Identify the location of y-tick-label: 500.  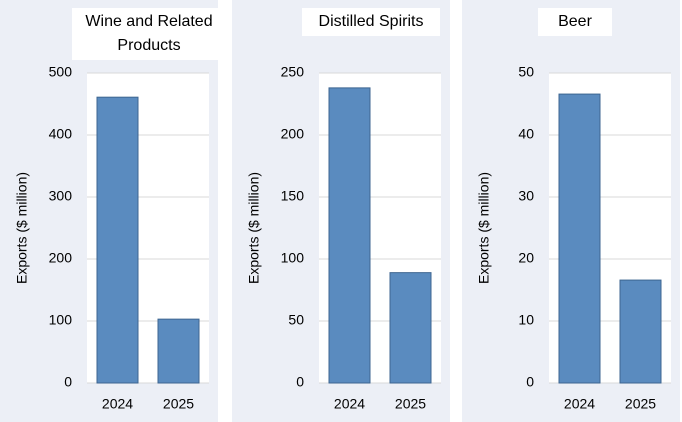
(61, 72).